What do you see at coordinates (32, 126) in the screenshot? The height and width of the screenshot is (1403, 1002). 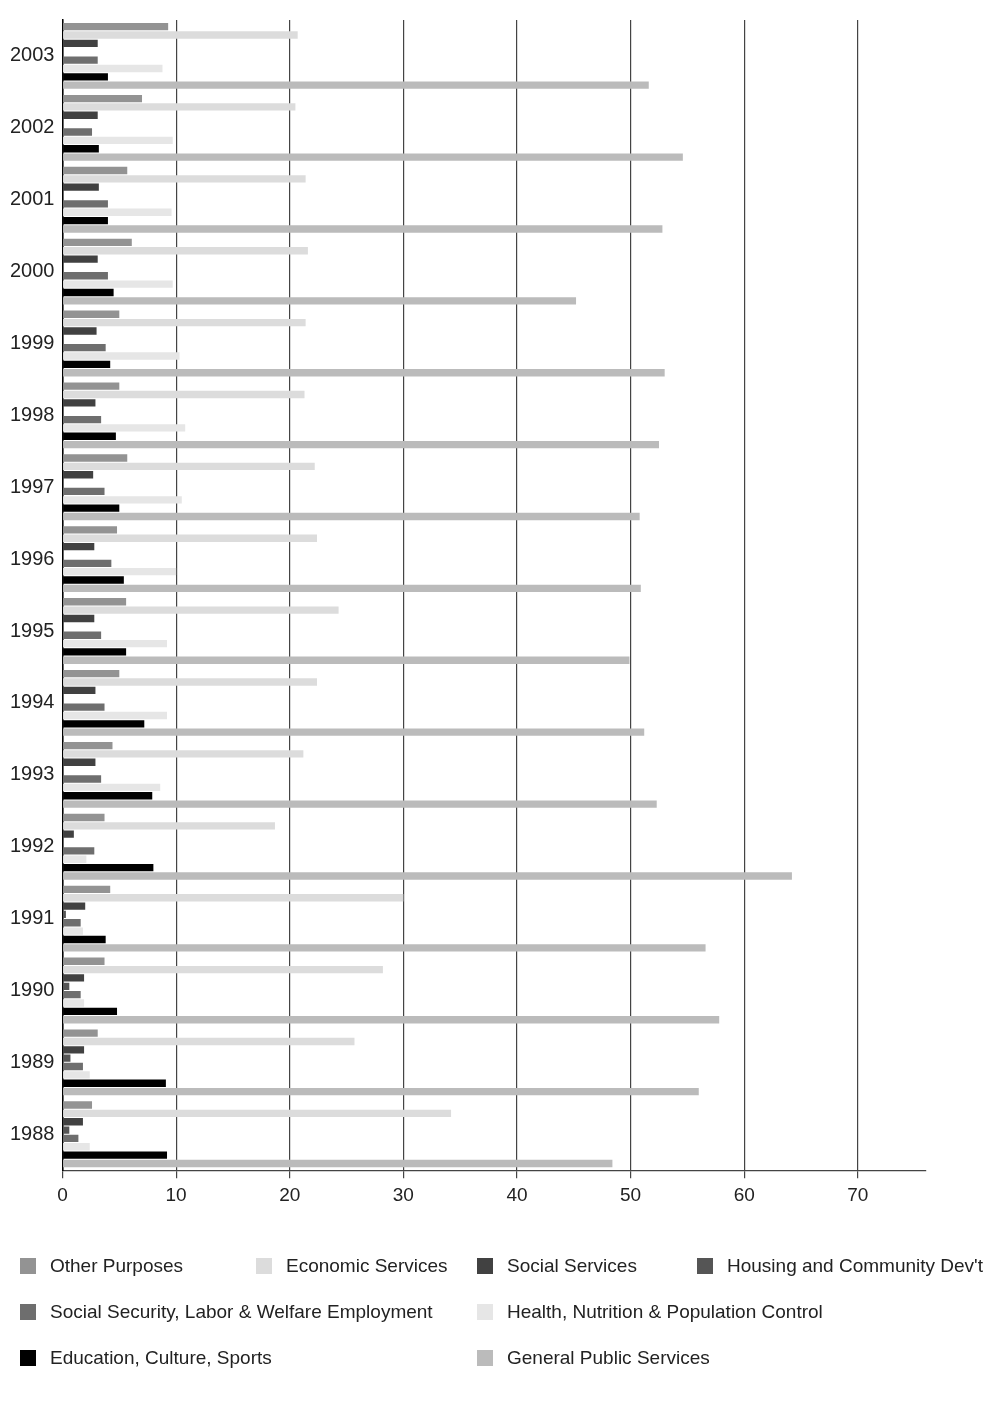 I see `y-tick-label: 2002` at bounding box center [32, 126].